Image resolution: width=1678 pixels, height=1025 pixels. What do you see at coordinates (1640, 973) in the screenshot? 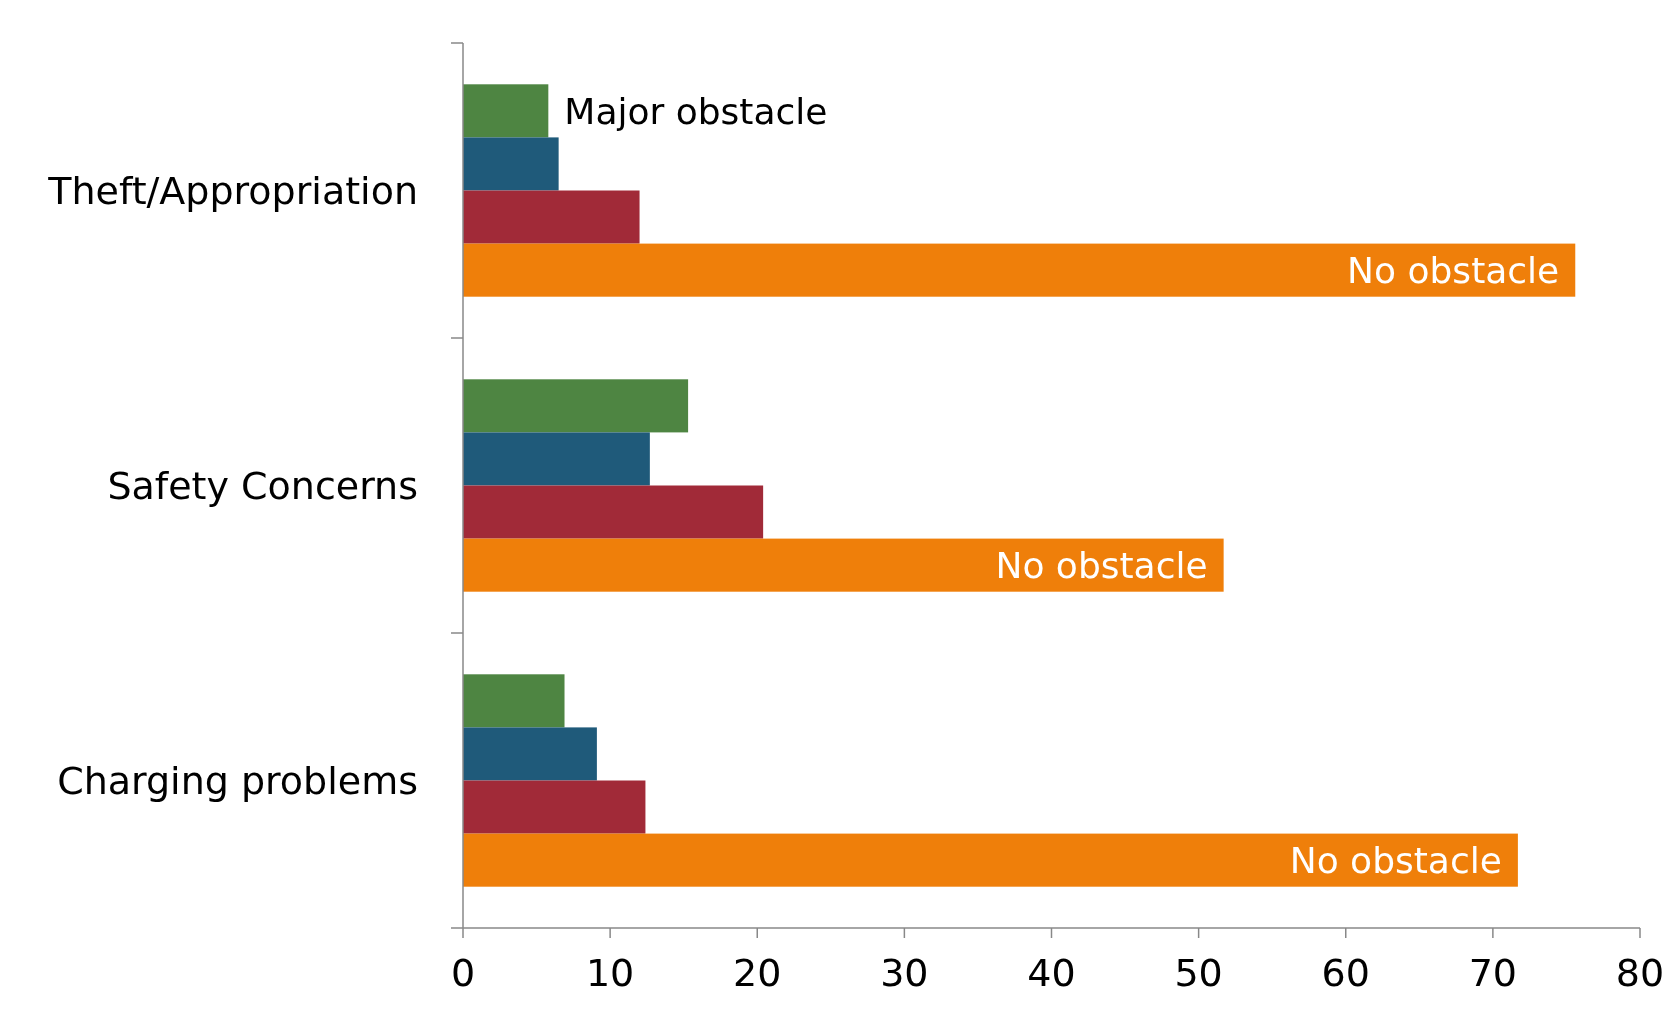
I see `x-tick-label: 80` at bounding box center [1640, 973].